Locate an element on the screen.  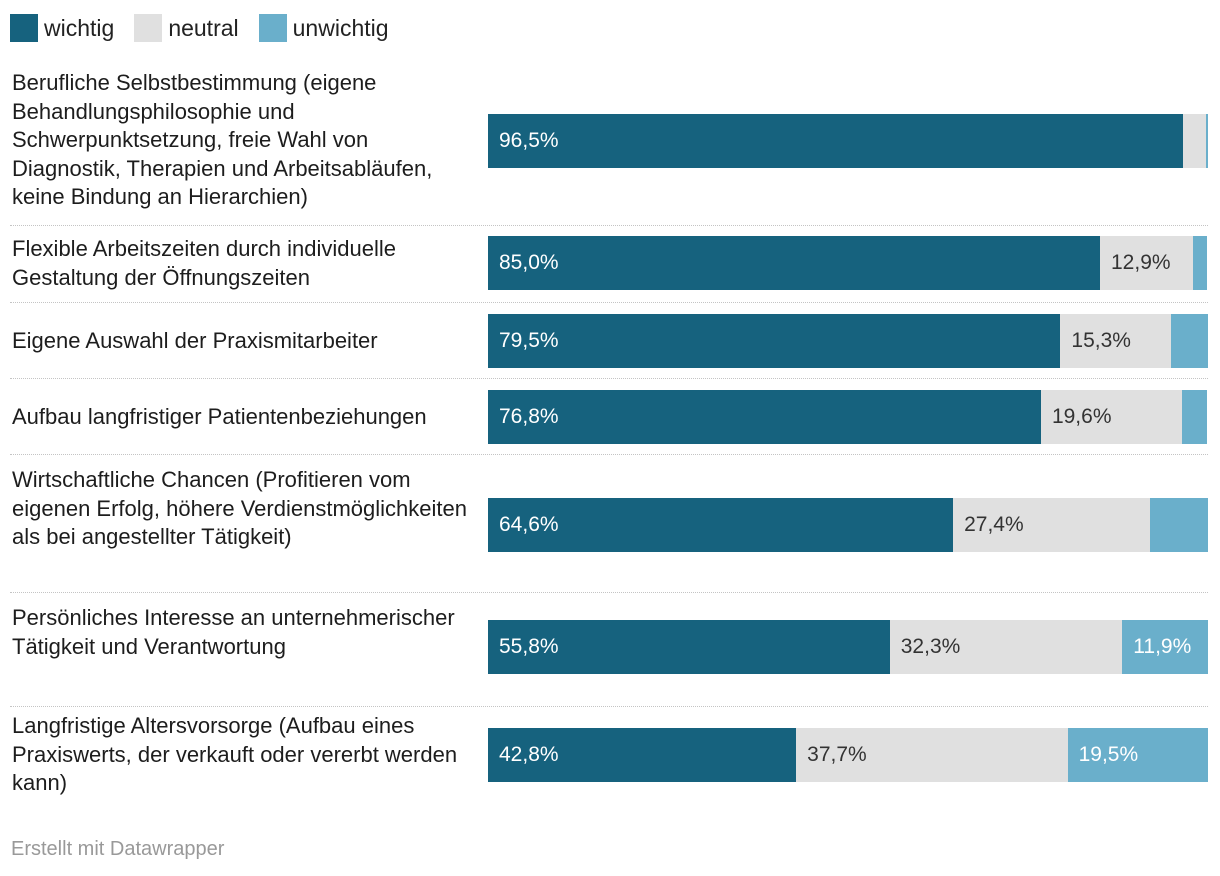
bar-segment-wichtig: 64,6% is located at coordinates (721, 525).